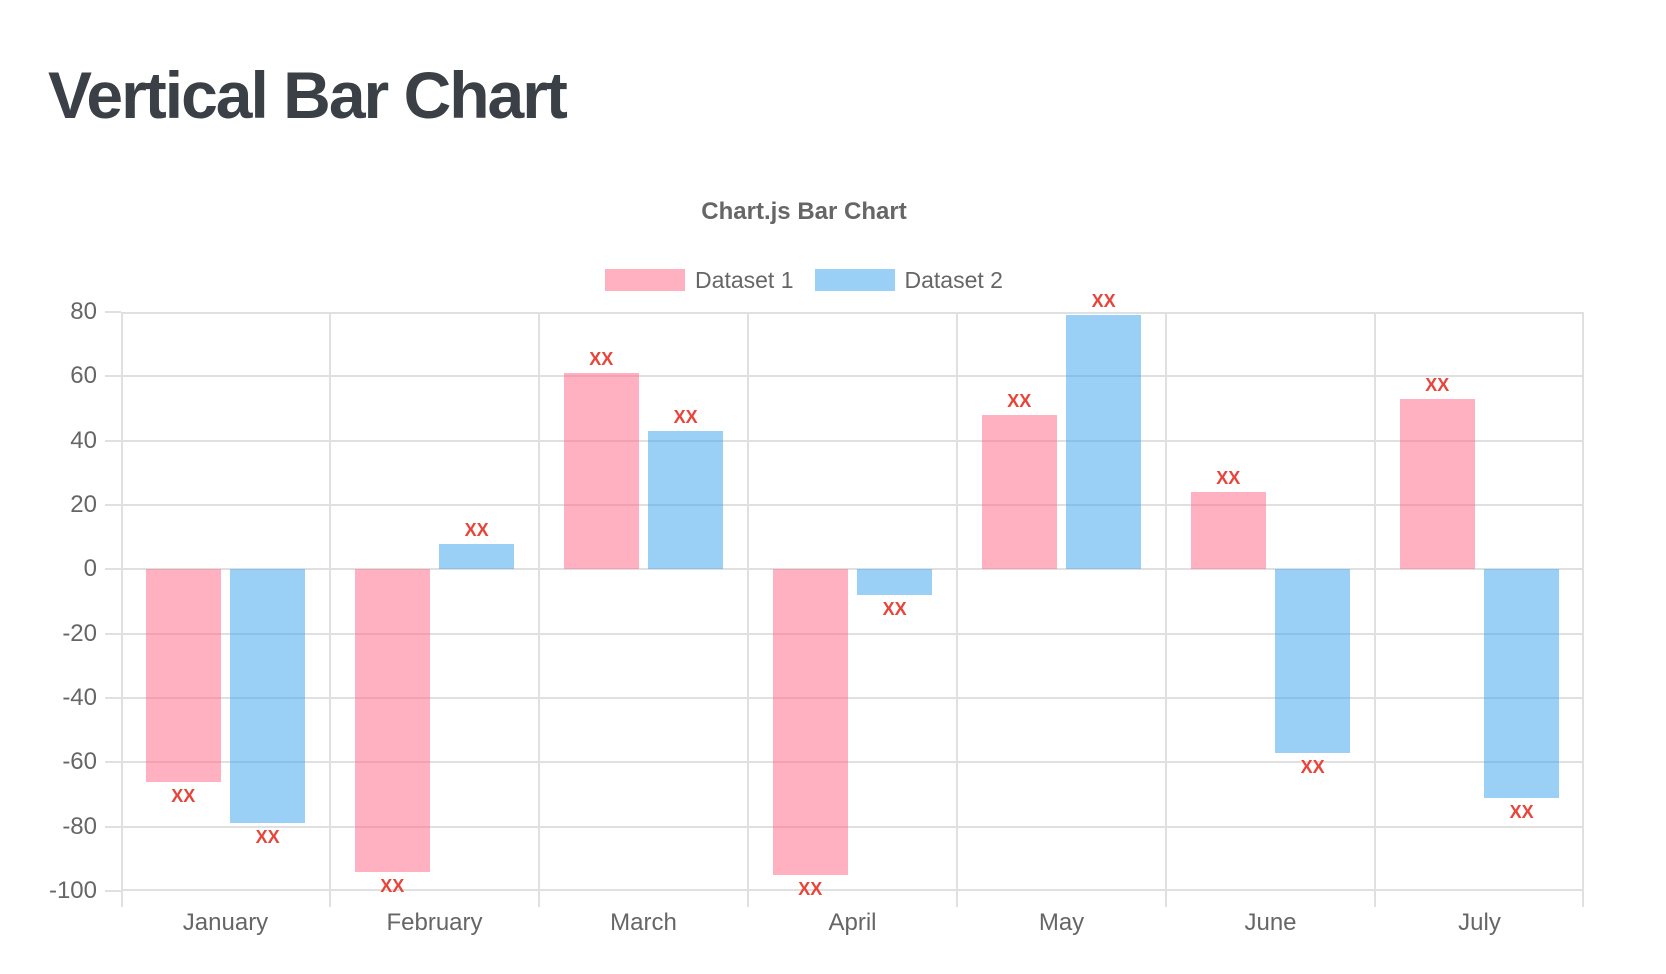  What do you see at coordinates (601, 471) in the screenshot?
I see `bar-dataset-1-march` at bounding box center [601, 471].